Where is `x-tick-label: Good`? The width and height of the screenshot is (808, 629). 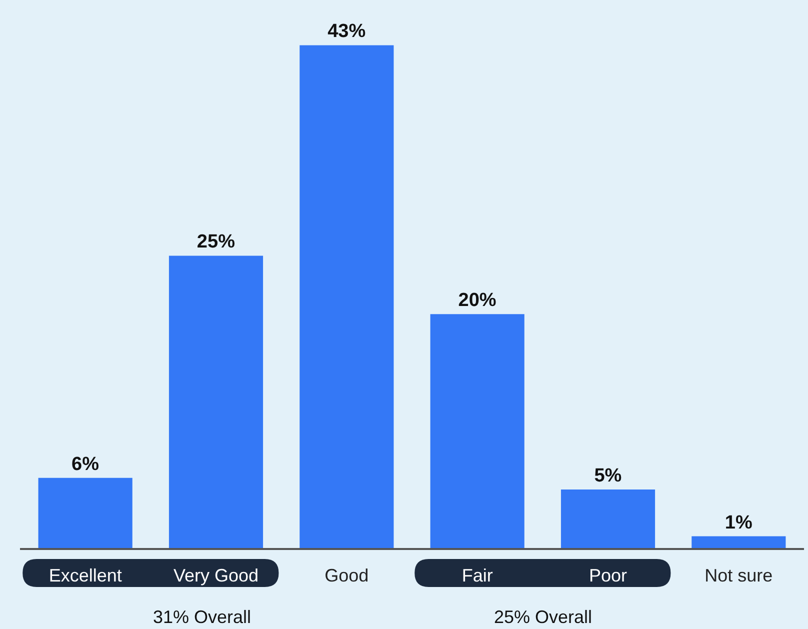
x-tick-label: Good is located at coordinates (346, 575).